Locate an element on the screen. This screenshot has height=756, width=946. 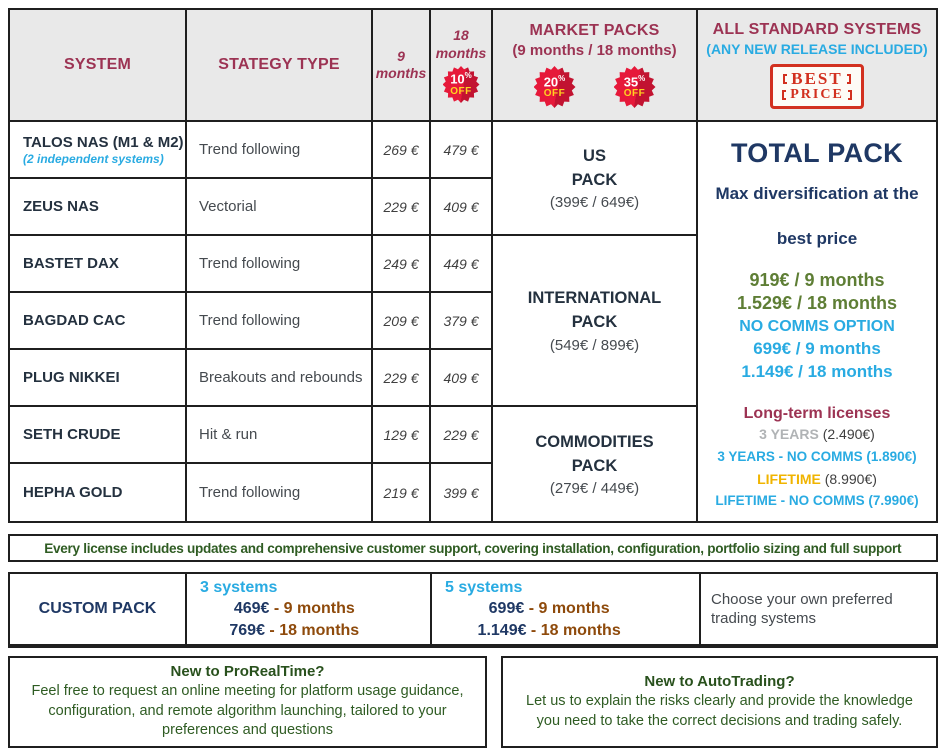
price-9-months-cell: 209 € is located at coordinates (402, 321).